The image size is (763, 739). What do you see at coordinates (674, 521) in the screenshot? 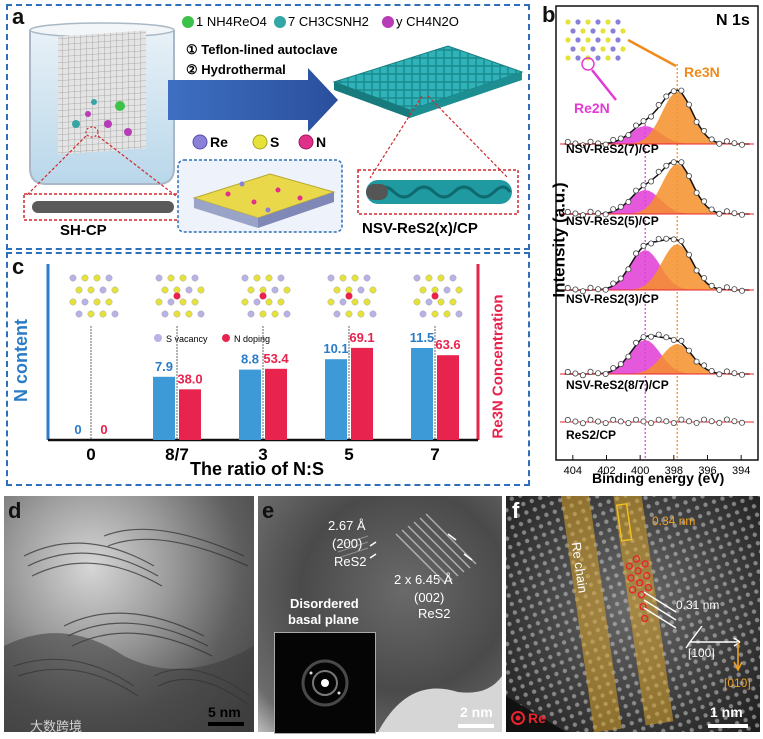
I see `spacing-d1: 0.34 nm` at bounding box center [674, 521].